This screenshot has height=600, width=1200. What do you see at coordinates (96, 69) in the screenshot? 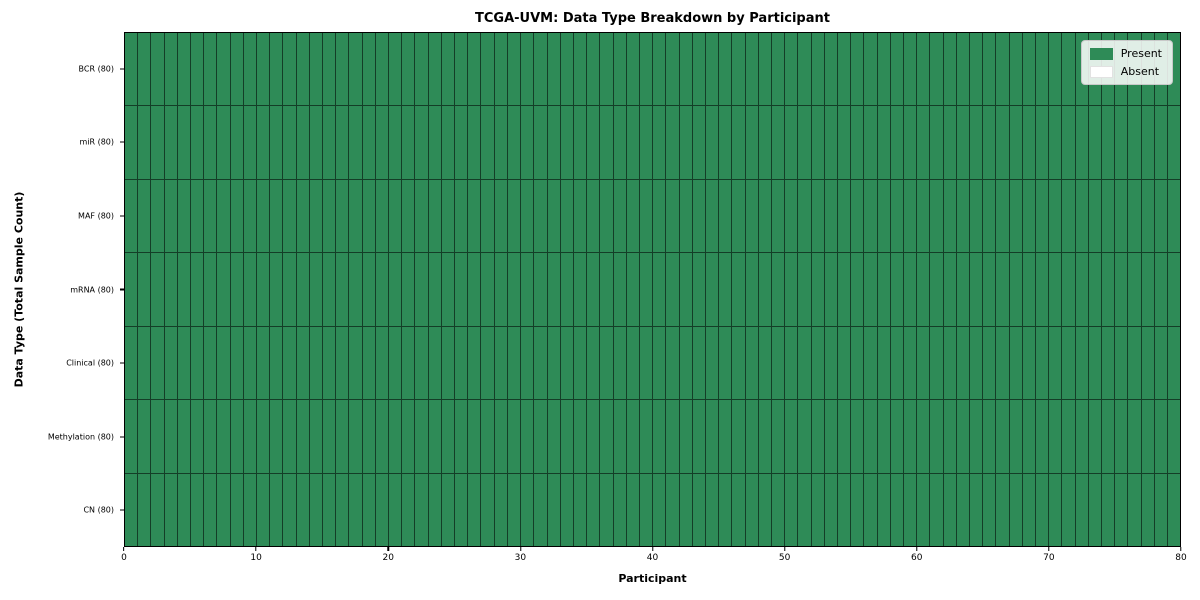
I see `y-tick-label: BCR (80)` at bounding box center [96, 69].